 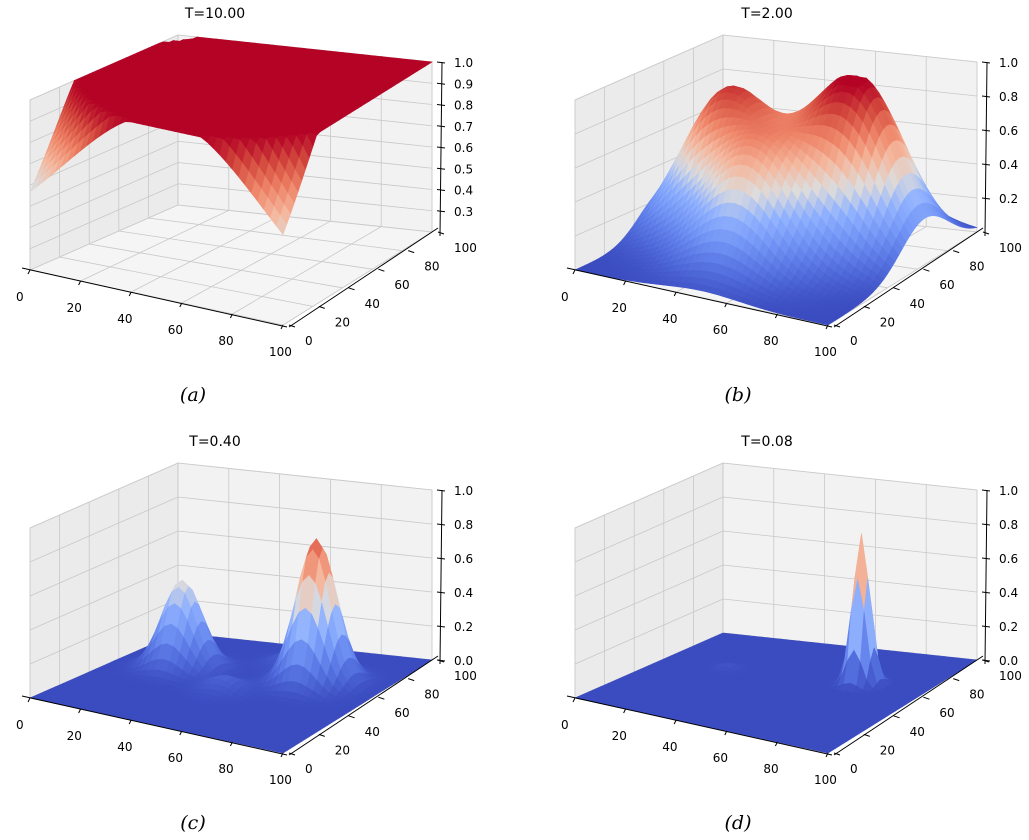 I want to click on z-tick-label: 0.9, so click(x=463, y=84).